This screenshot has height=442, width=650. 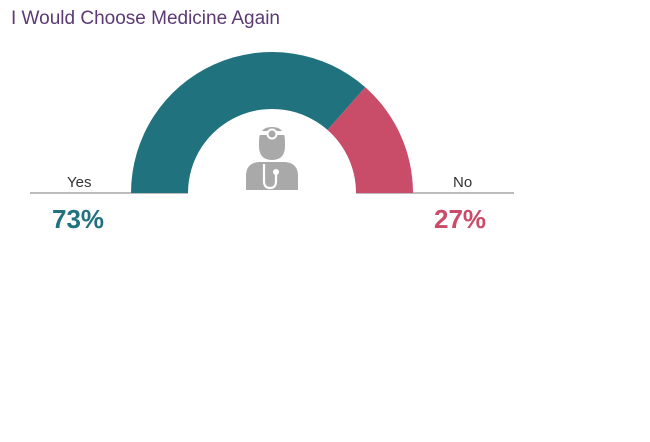 I want to click on doctor-with-stethoscope-icon, so click(x=272, y=158).